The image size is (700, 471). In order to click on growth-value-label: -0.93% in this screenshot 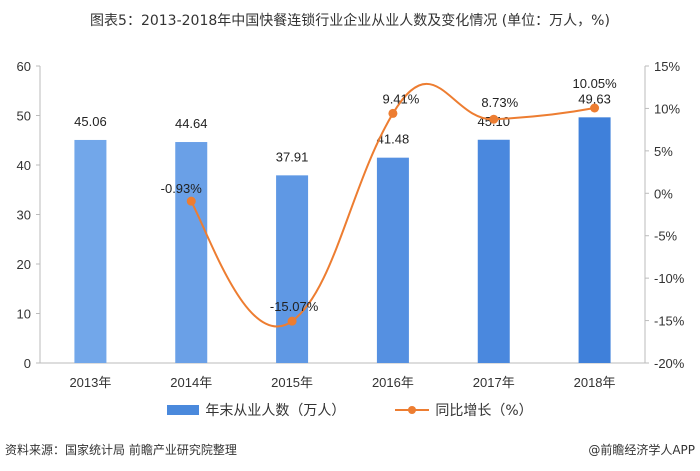, I will do `click(182, 188)`.